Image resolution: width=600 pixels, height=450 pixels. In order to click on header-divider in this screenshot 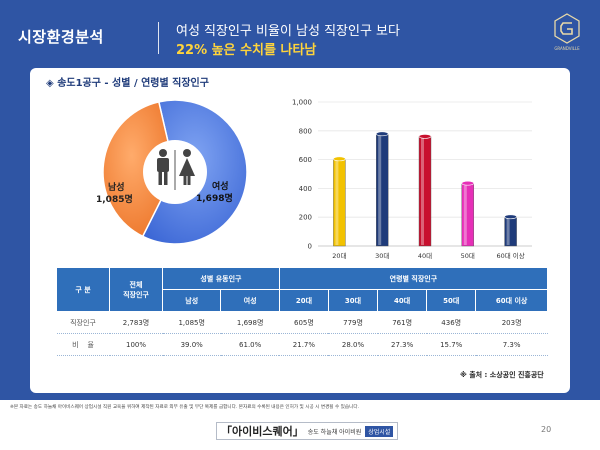, I will do `click(158, 38)`.